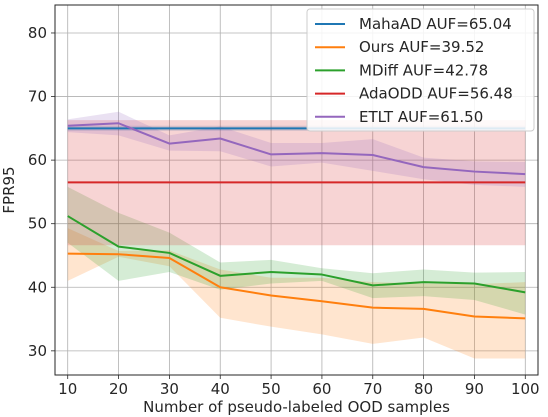 The height and width of the screenshot is (417, 548). What do you see at coordinates (271, 389) in the screenshot?
I see `x-tick-label: 50` at bounding box center [271, 389].